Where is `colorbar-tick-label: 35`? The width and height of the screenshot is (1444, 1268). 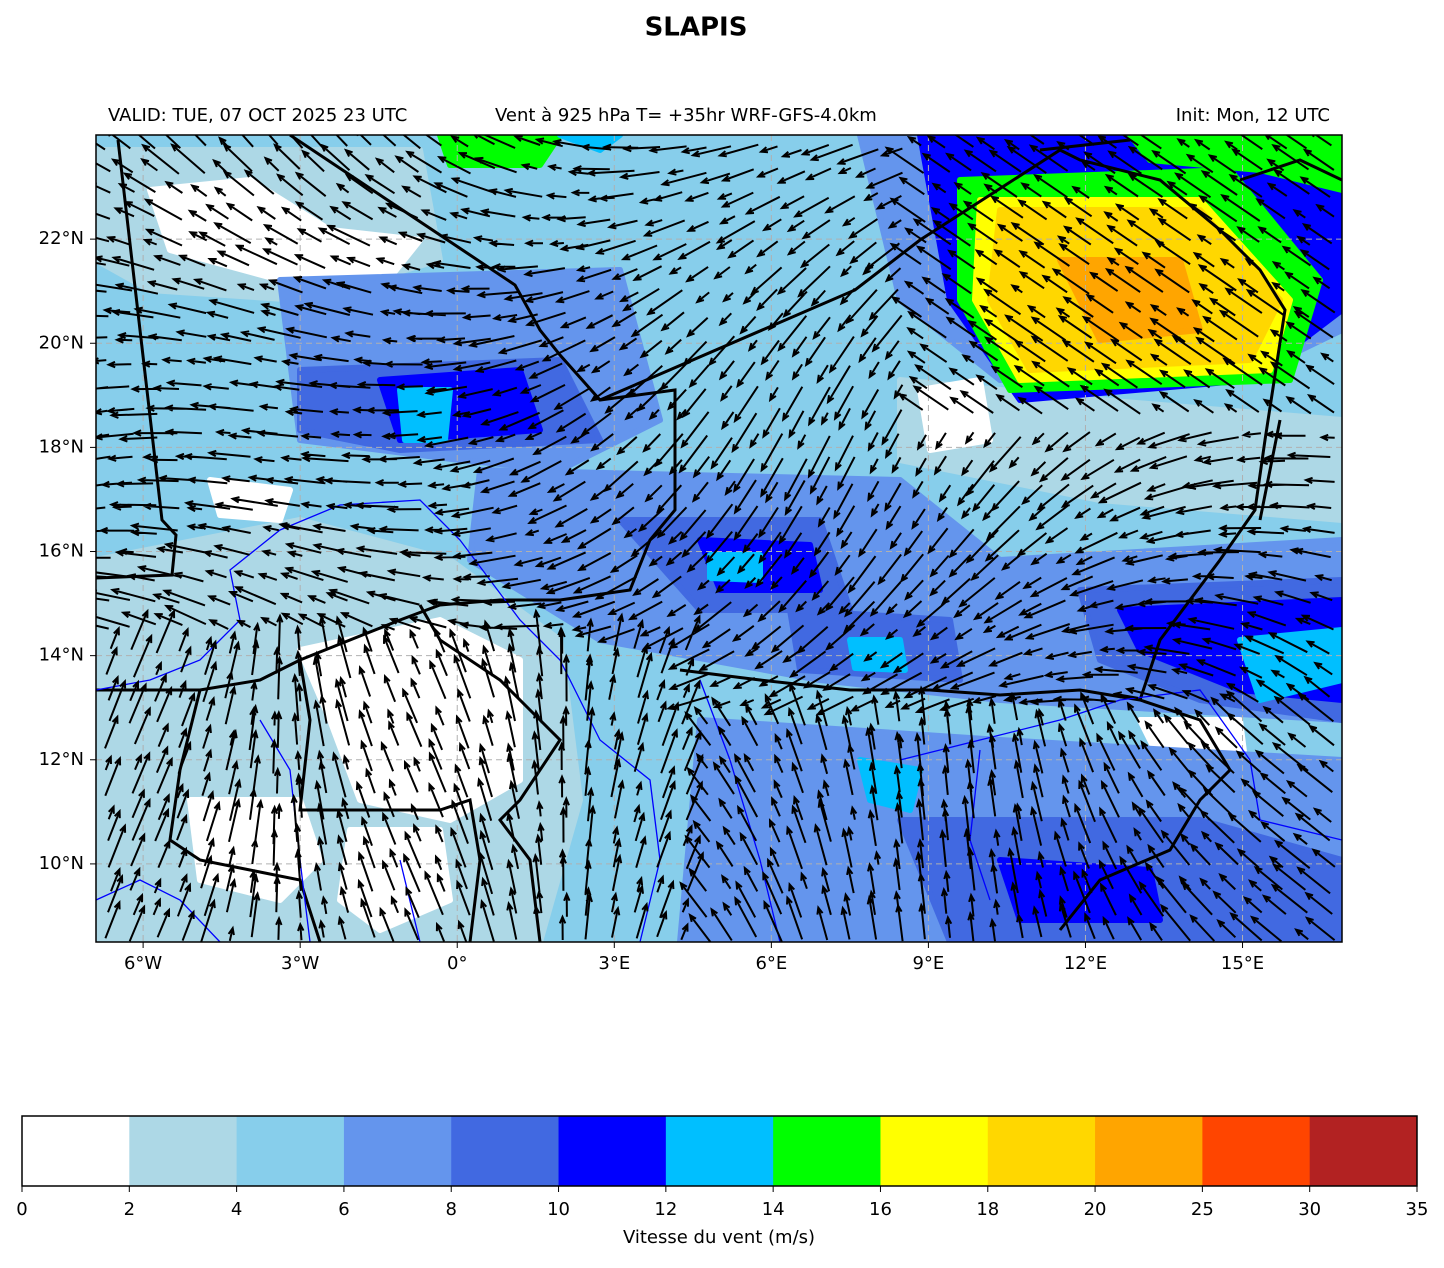
colorbar-tick-label: 35 is located at coordinates (1417, 1209).